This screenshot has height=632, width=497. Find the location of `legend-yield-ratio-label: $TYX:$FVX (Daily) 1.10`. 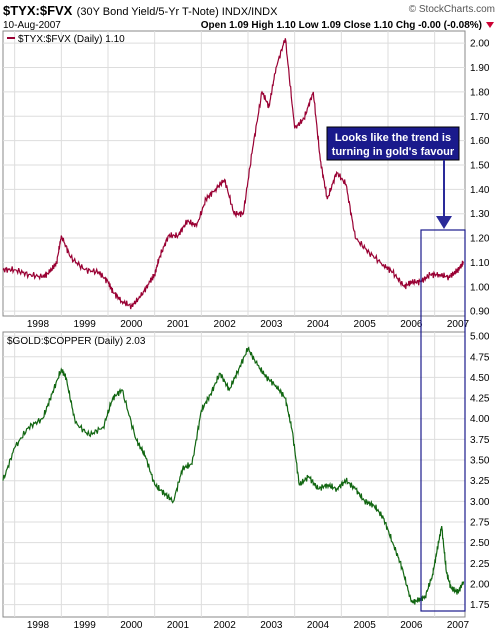

legend-yield-ratio-label: $TYX:$FVX (Daily) 1.10 is located at coordinates (71, 39).